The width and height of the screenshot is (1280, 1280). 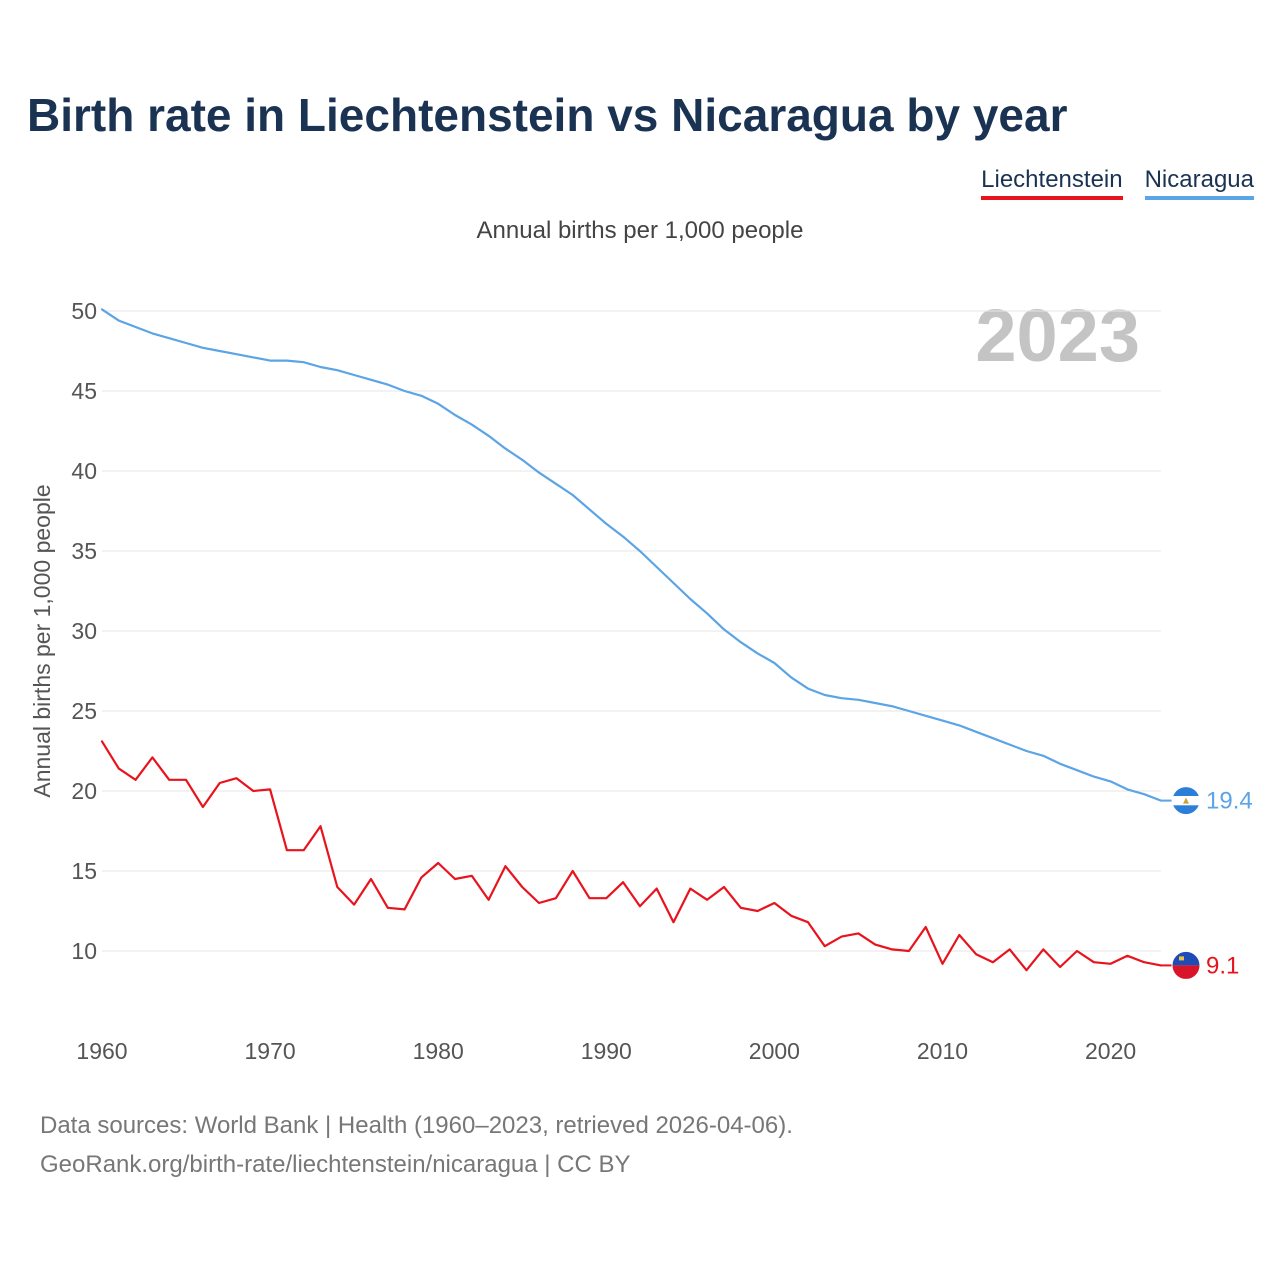 I want to click on x-tick-label-1990: 1990, so click(x=606, y=1051).